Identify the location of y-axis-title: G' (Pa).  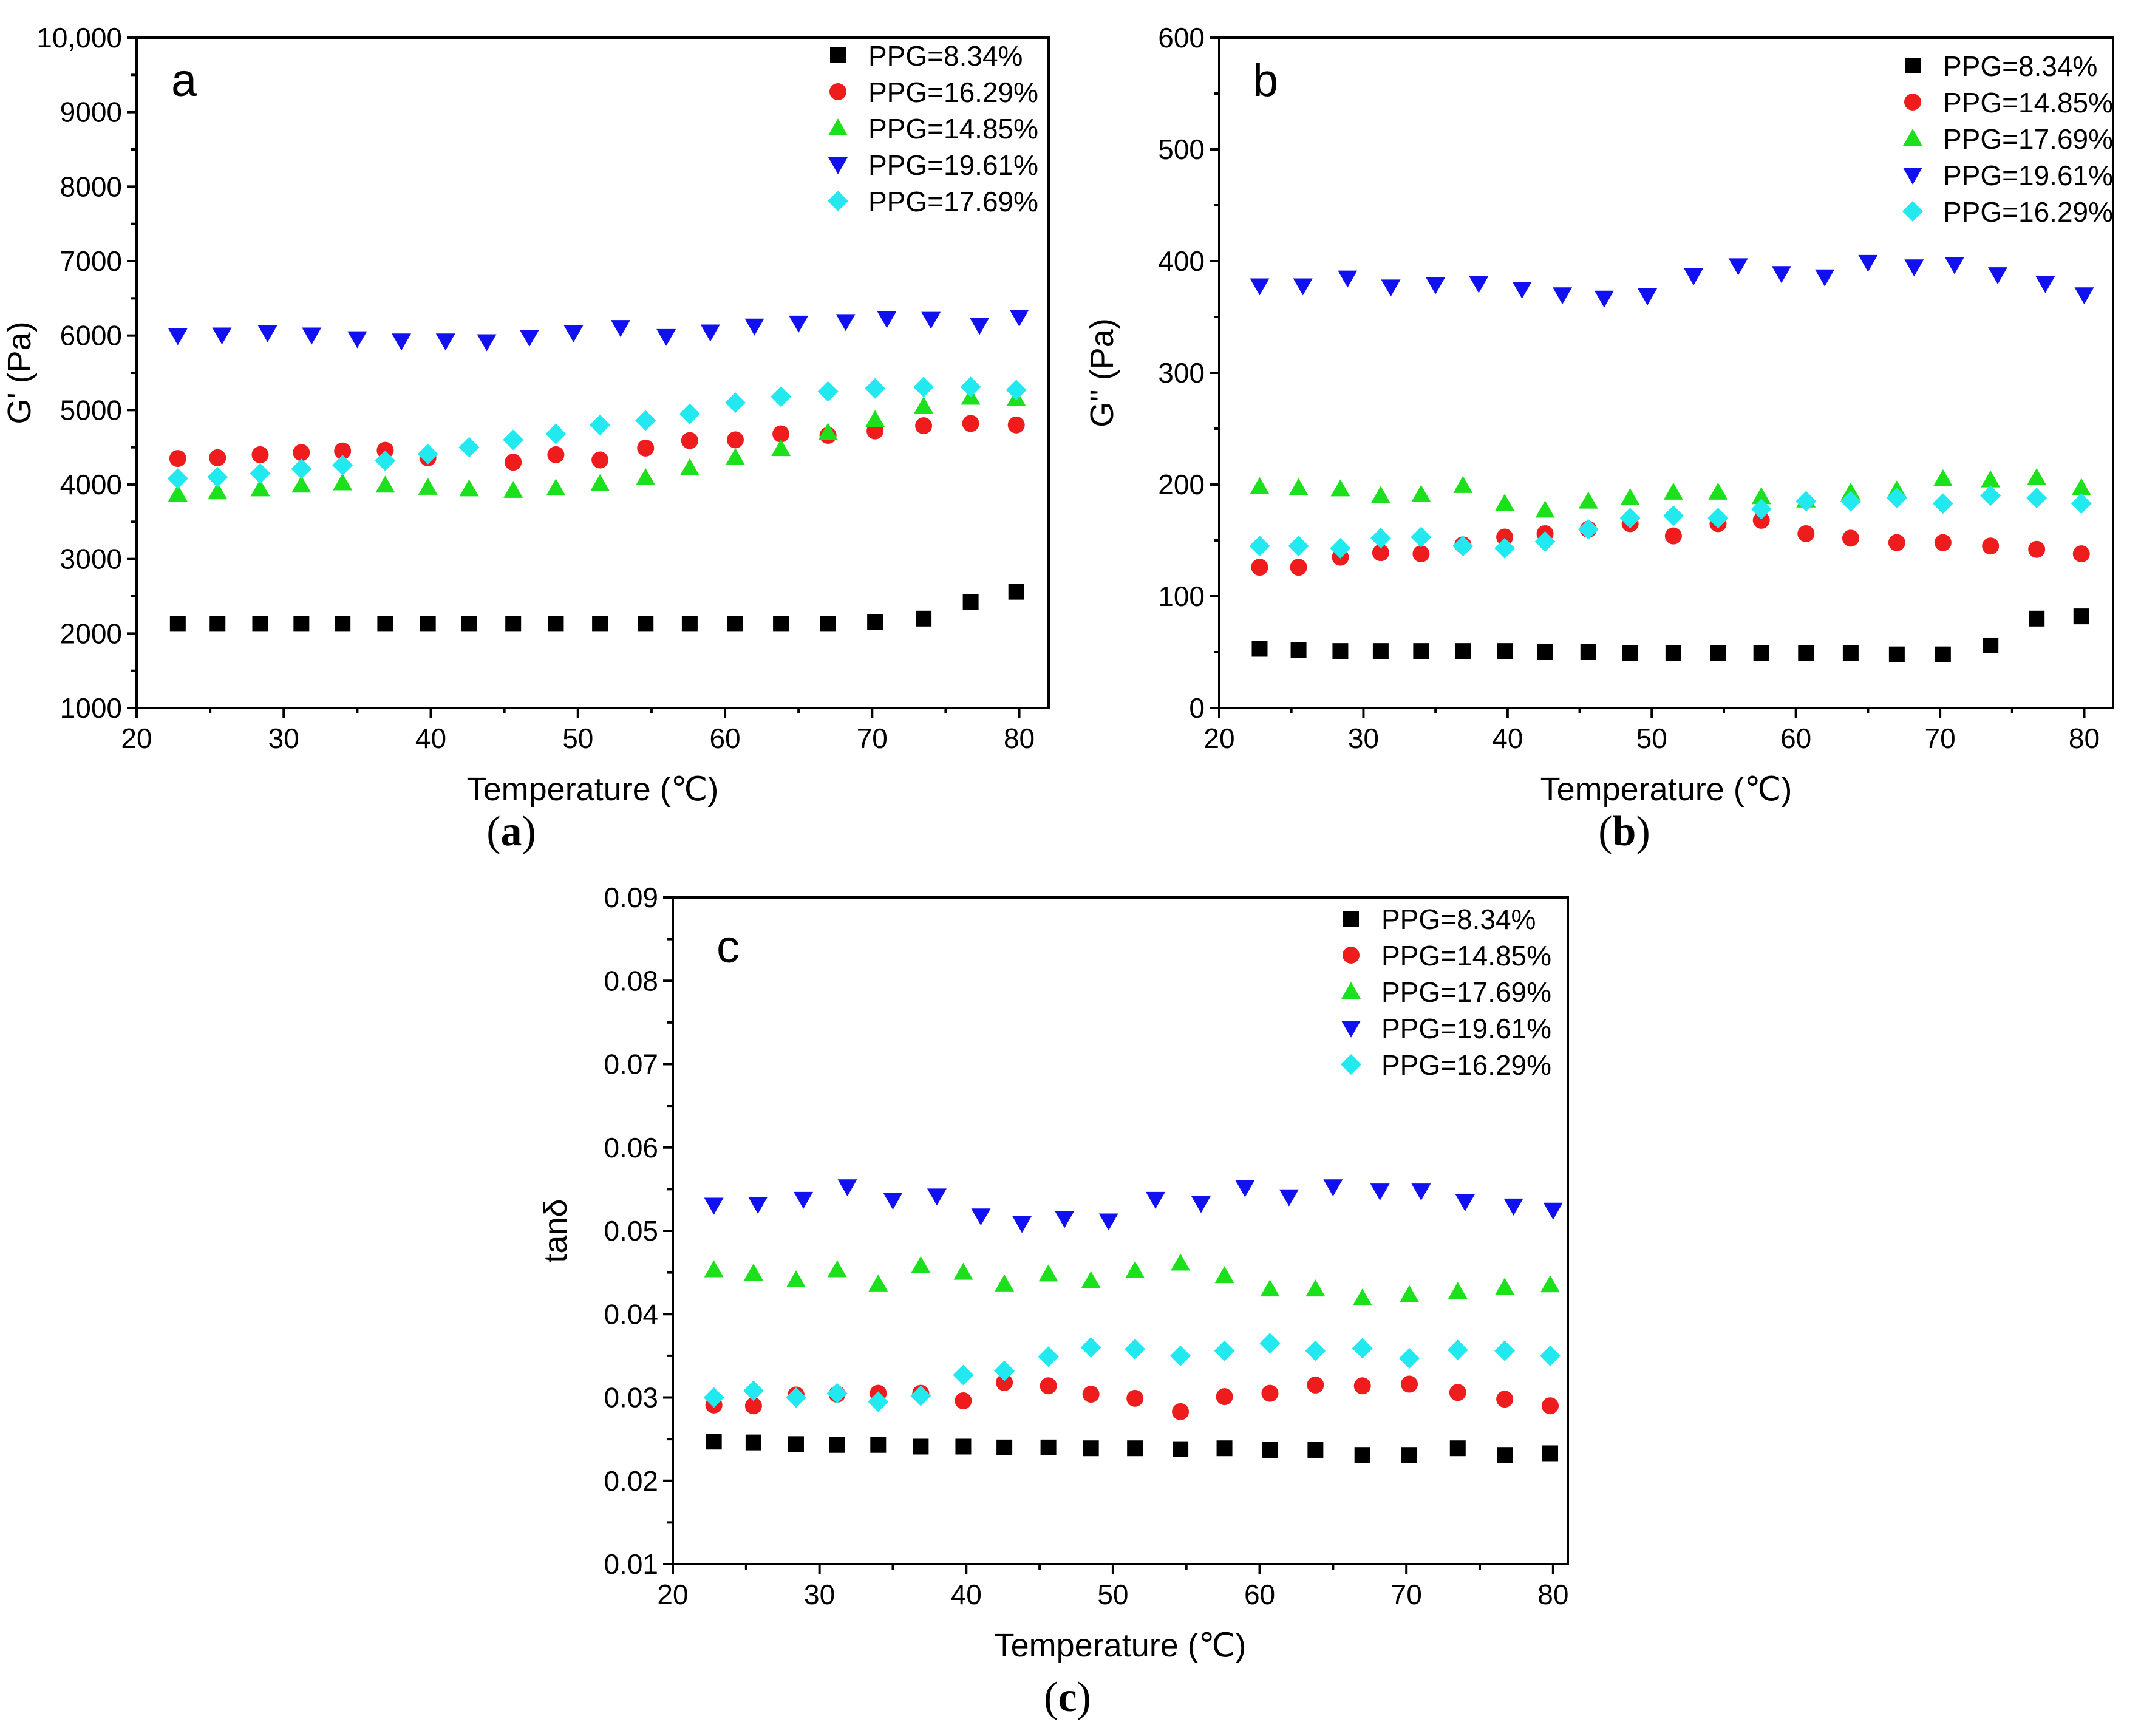
(19, 372).